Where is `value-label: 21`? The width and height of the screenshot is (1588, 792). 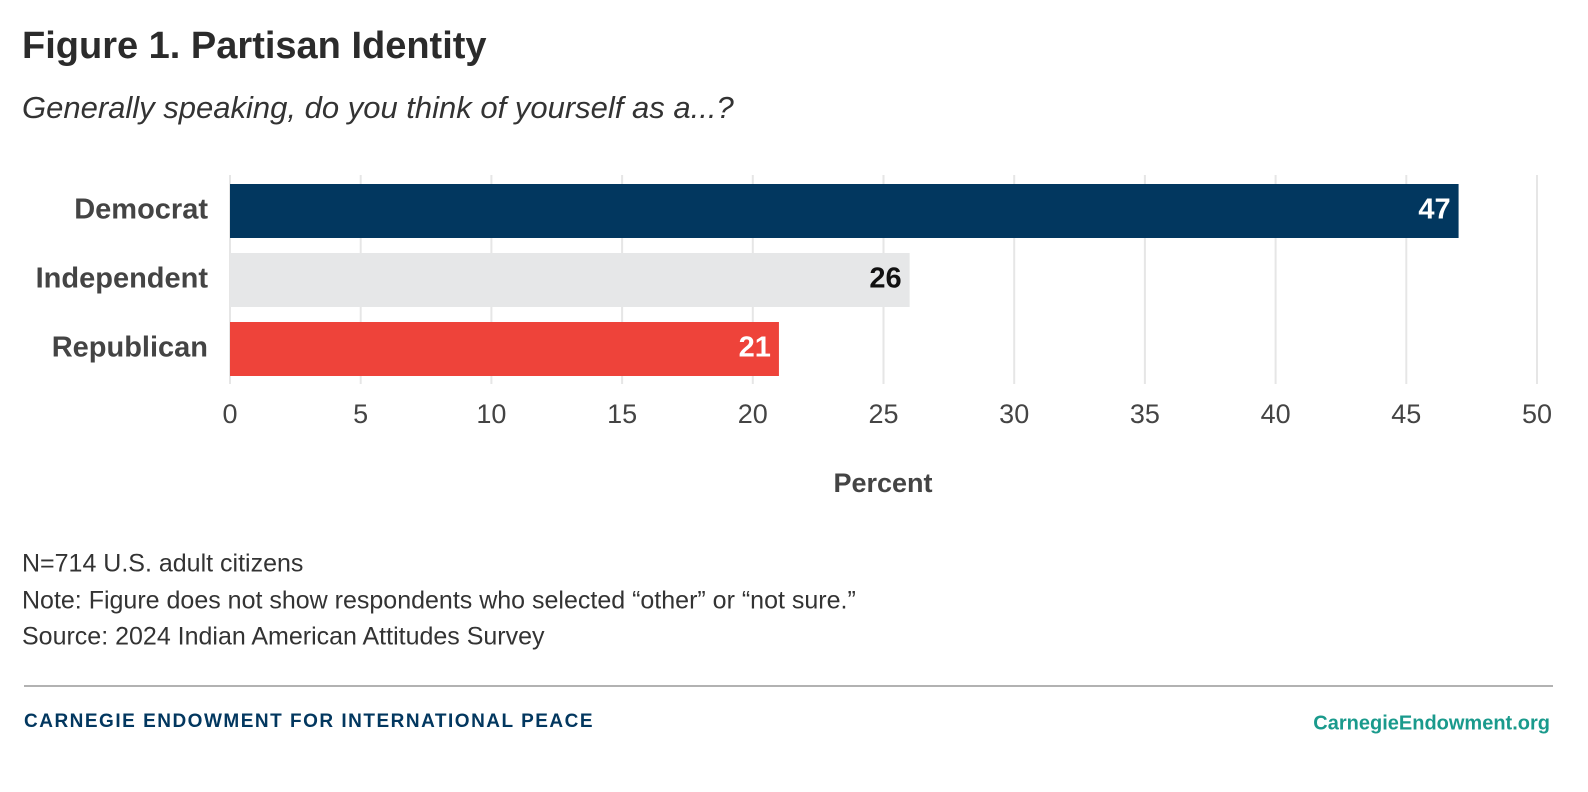
value-label: 21 is located at coordinates (755, 348).